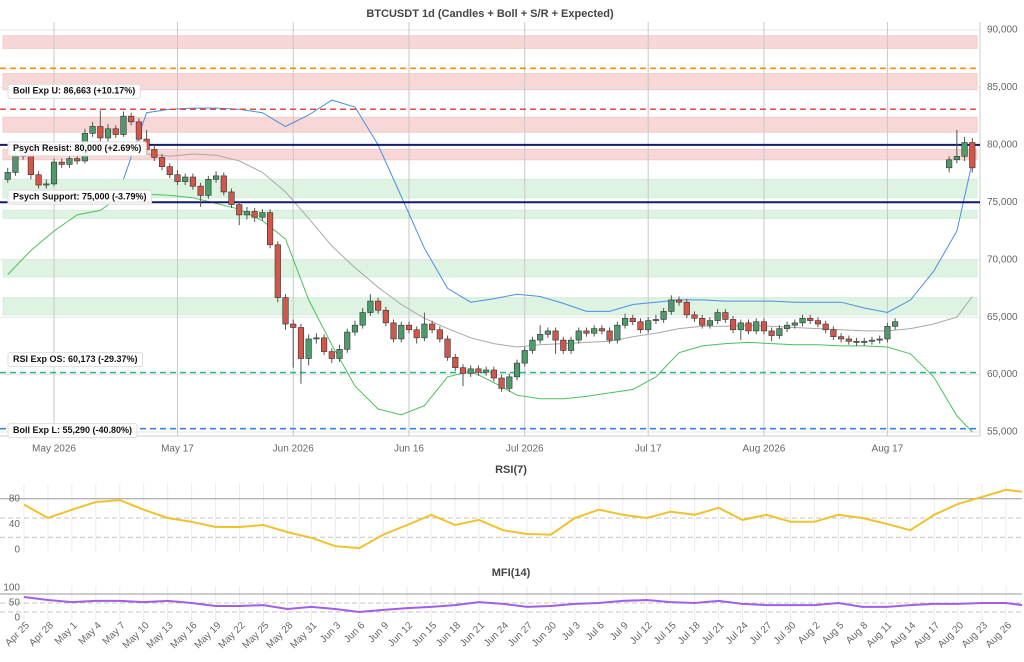 This screenshot has height=662, width=1024. What do you see at coordinates (15, 603) in the screenshot?
I see `y-tick-label: 50` at bounding box center [15, 603].